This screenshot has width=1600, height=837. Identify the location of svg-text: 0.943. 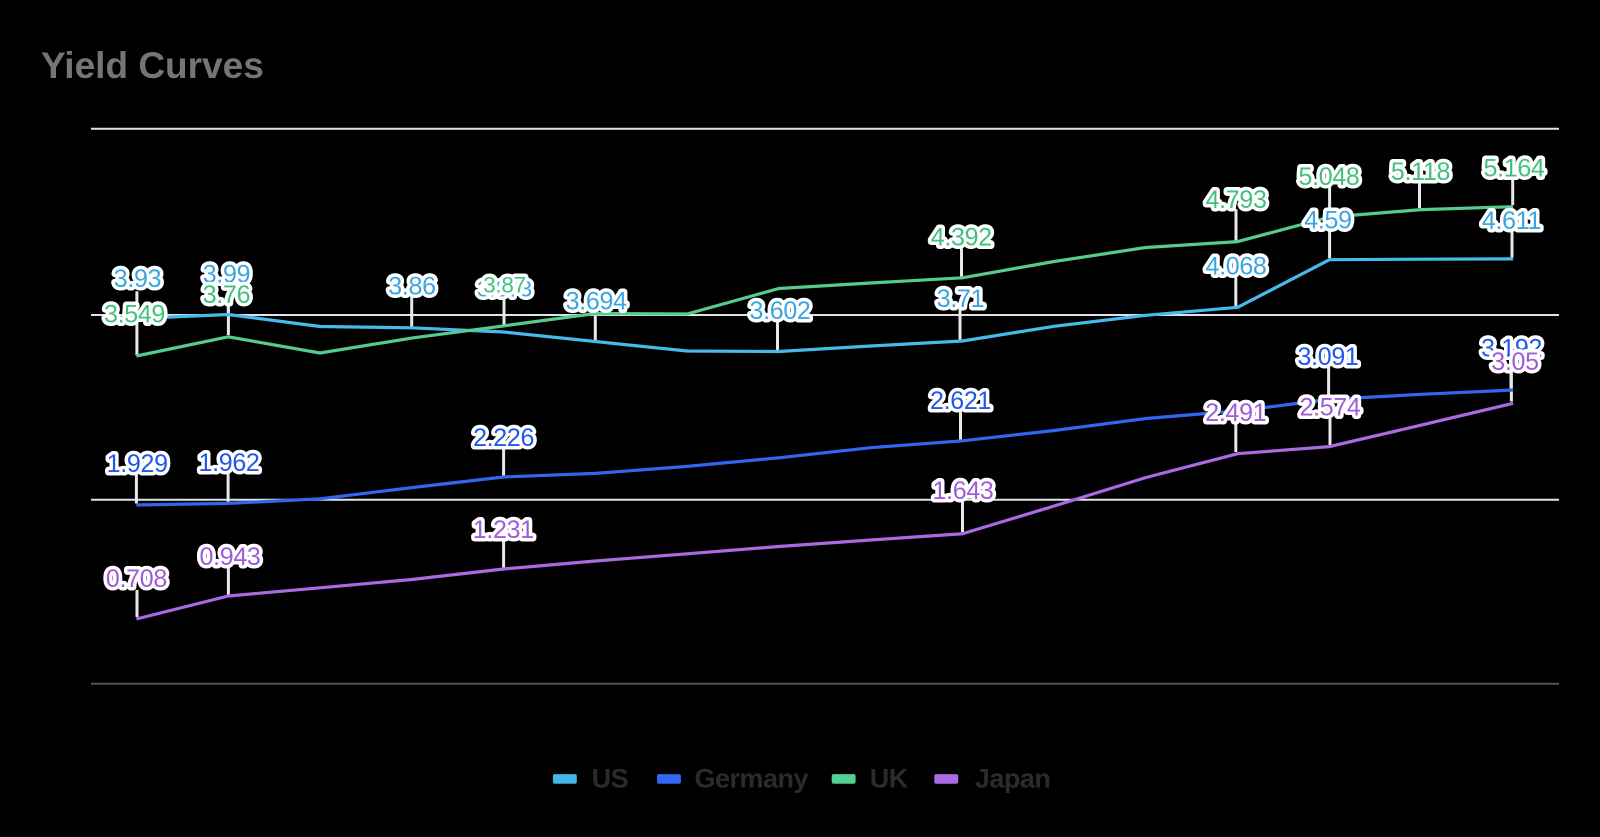
(229, 557).